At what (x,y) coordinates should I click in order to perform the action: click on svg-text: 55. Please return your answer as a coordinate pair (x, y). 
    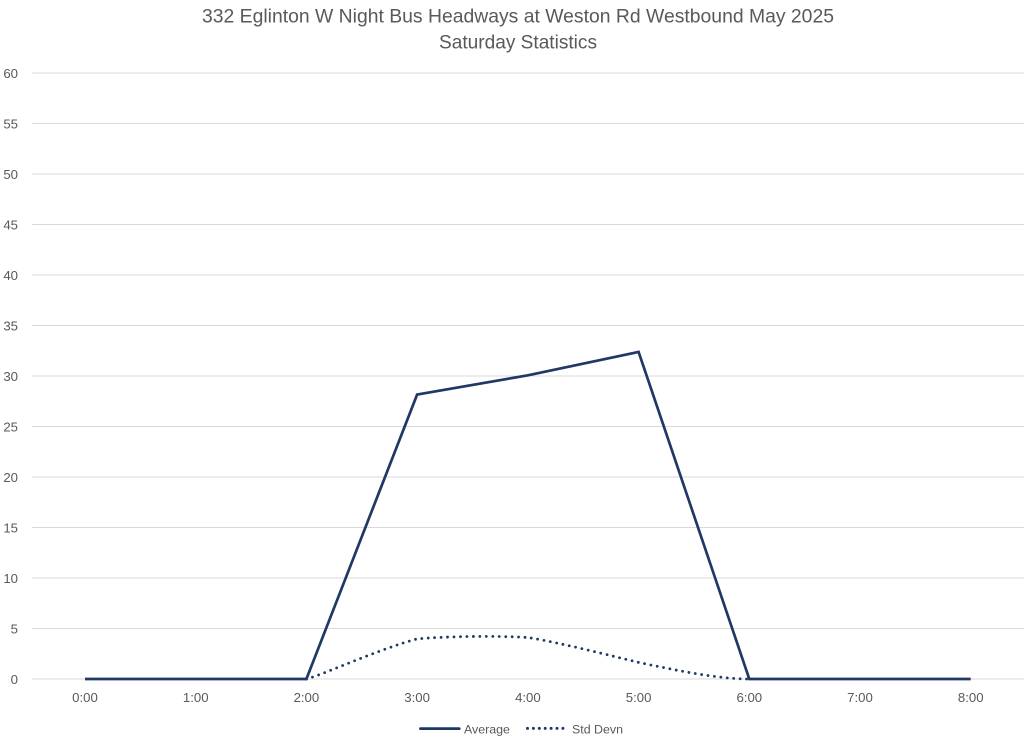
    Looking at the image, I should click on (10, 123).